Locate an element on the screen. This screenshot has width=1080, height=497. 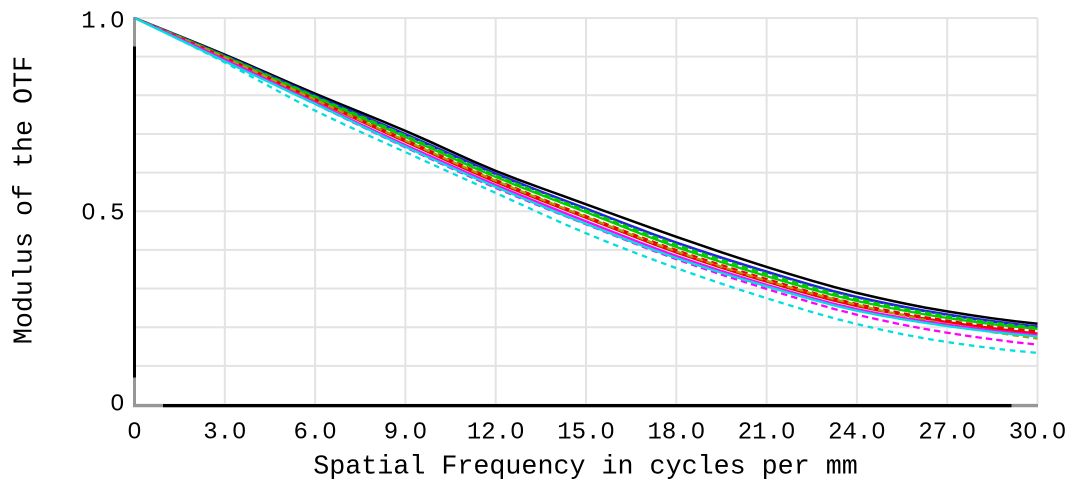
svg-text: Modulus of the OTF is located at coordinates (26, 200).